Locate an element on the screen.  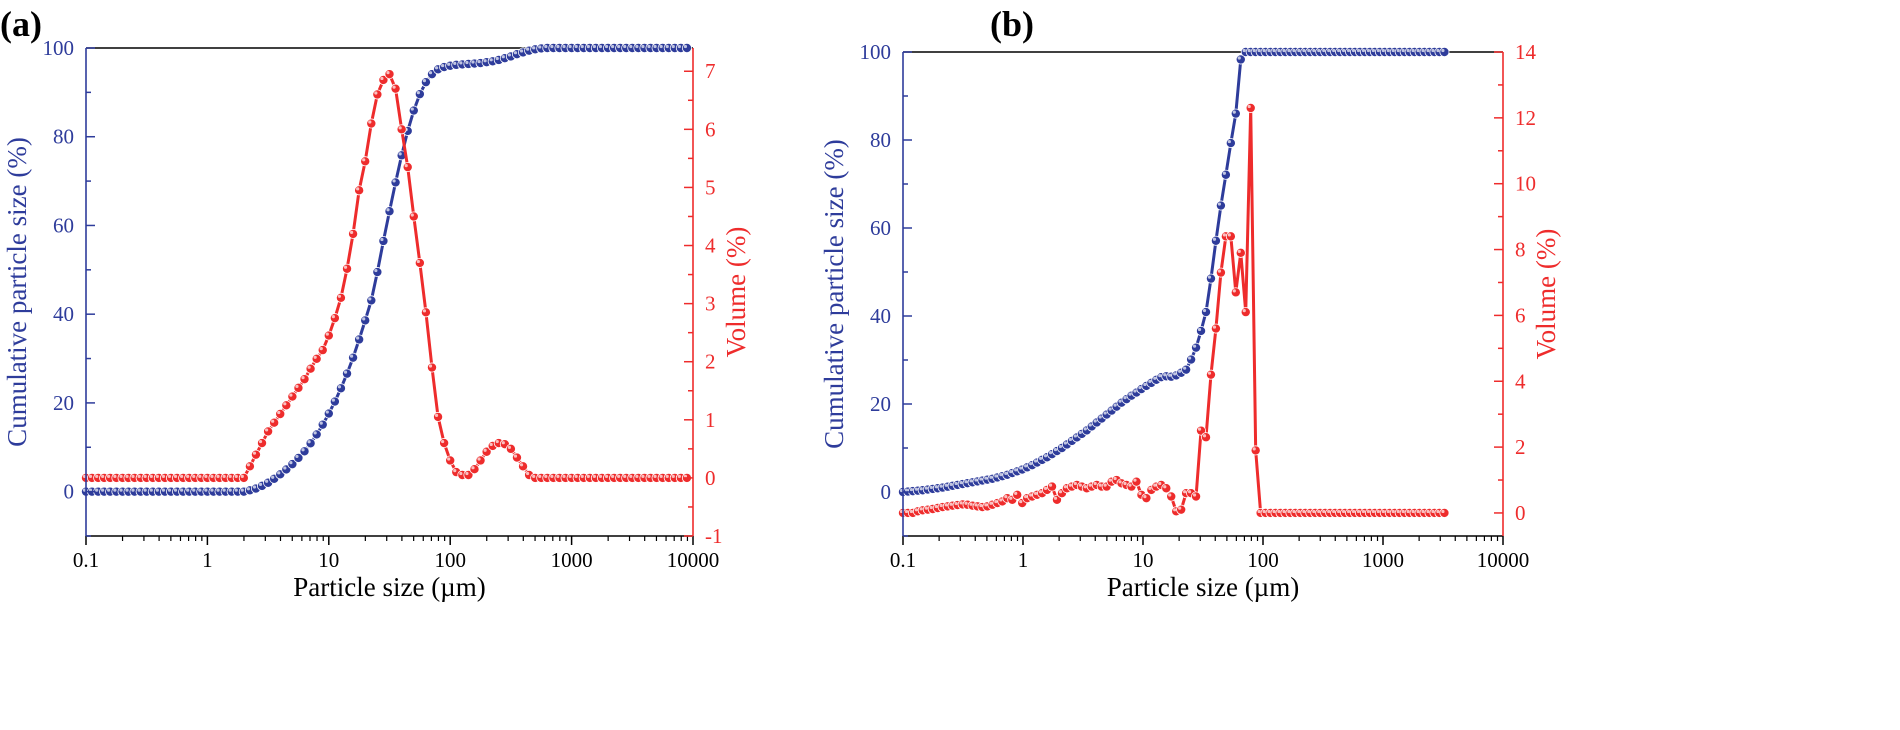
left-tick-label: 100 is located at coordinates (59, 48).